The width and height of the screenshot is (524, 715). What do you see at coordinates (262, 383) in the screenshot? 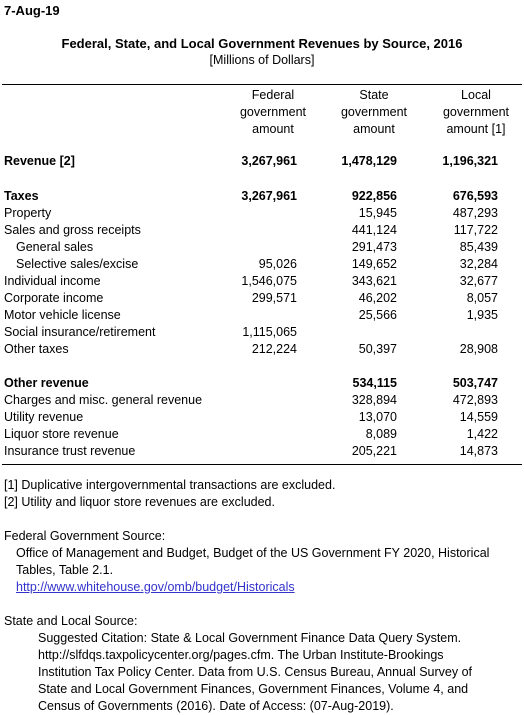
I see `table-row-other-revenue: Other revenue 534,115 503,747` at bounding box center [262, 383].